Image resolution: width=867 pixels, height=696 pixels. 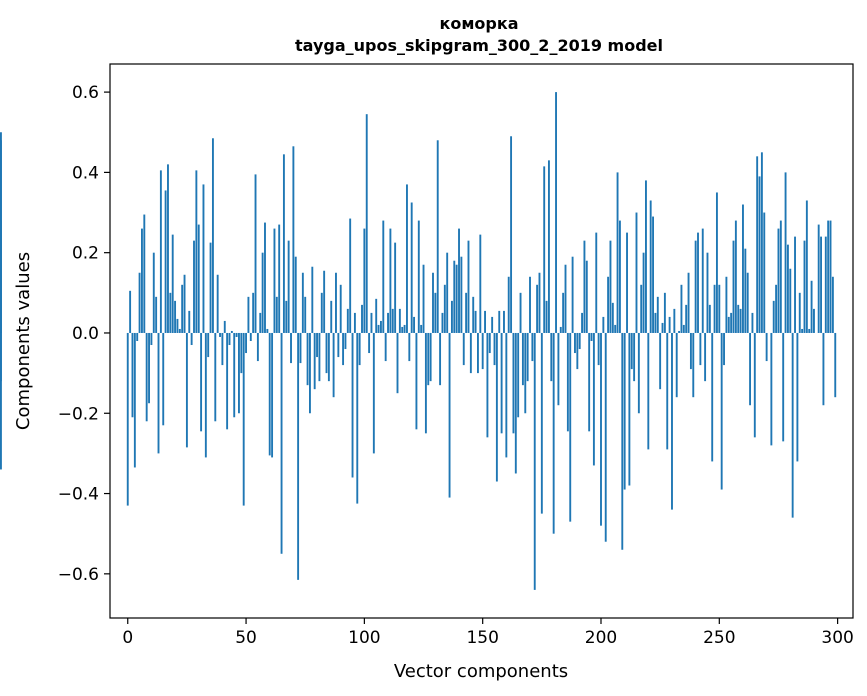 What do you see at coordinates (127, 638) in the screenshot?
I see `x-tick-label: 0` at bounding box center [127, 638].